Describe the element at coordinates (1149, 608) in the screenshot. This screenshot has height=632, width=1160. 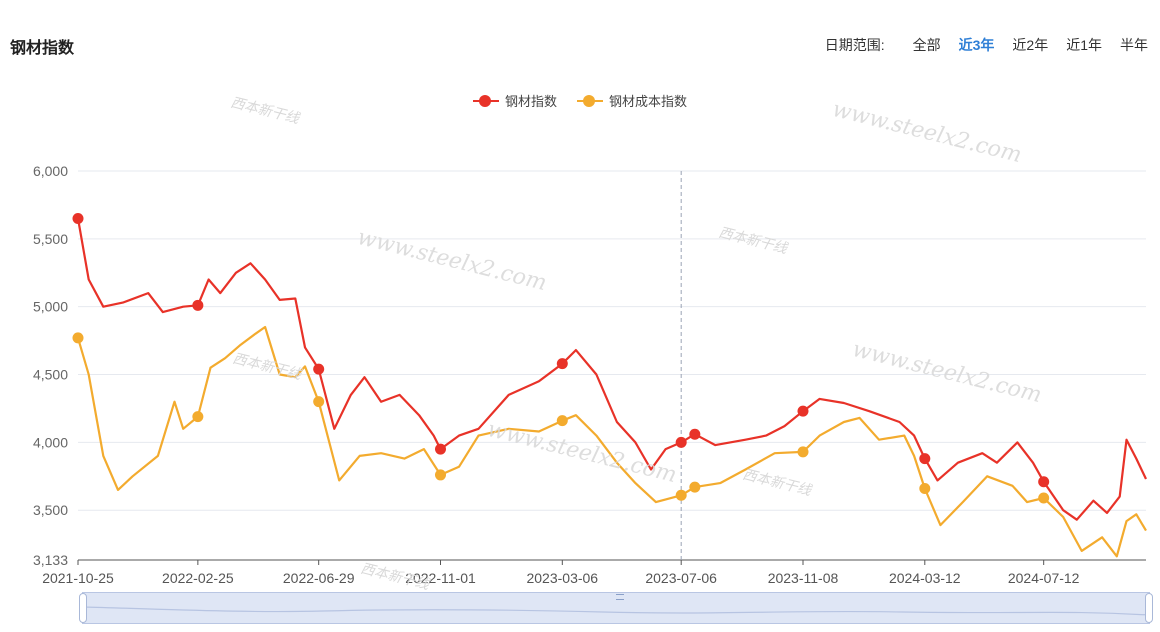
I see `slider-right-handle` at that location.